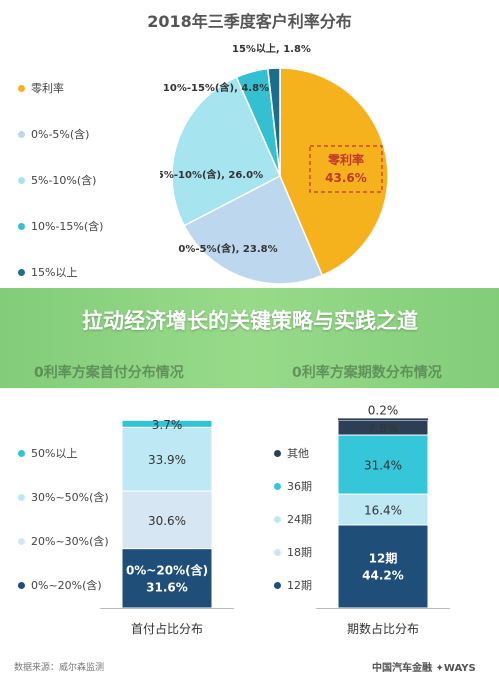 The width and height of the screenshot is (499, 684). Describe the element at coordinates (167, 587) in the screenshot. I see `bar-segment-value: 31.6%` at that location.